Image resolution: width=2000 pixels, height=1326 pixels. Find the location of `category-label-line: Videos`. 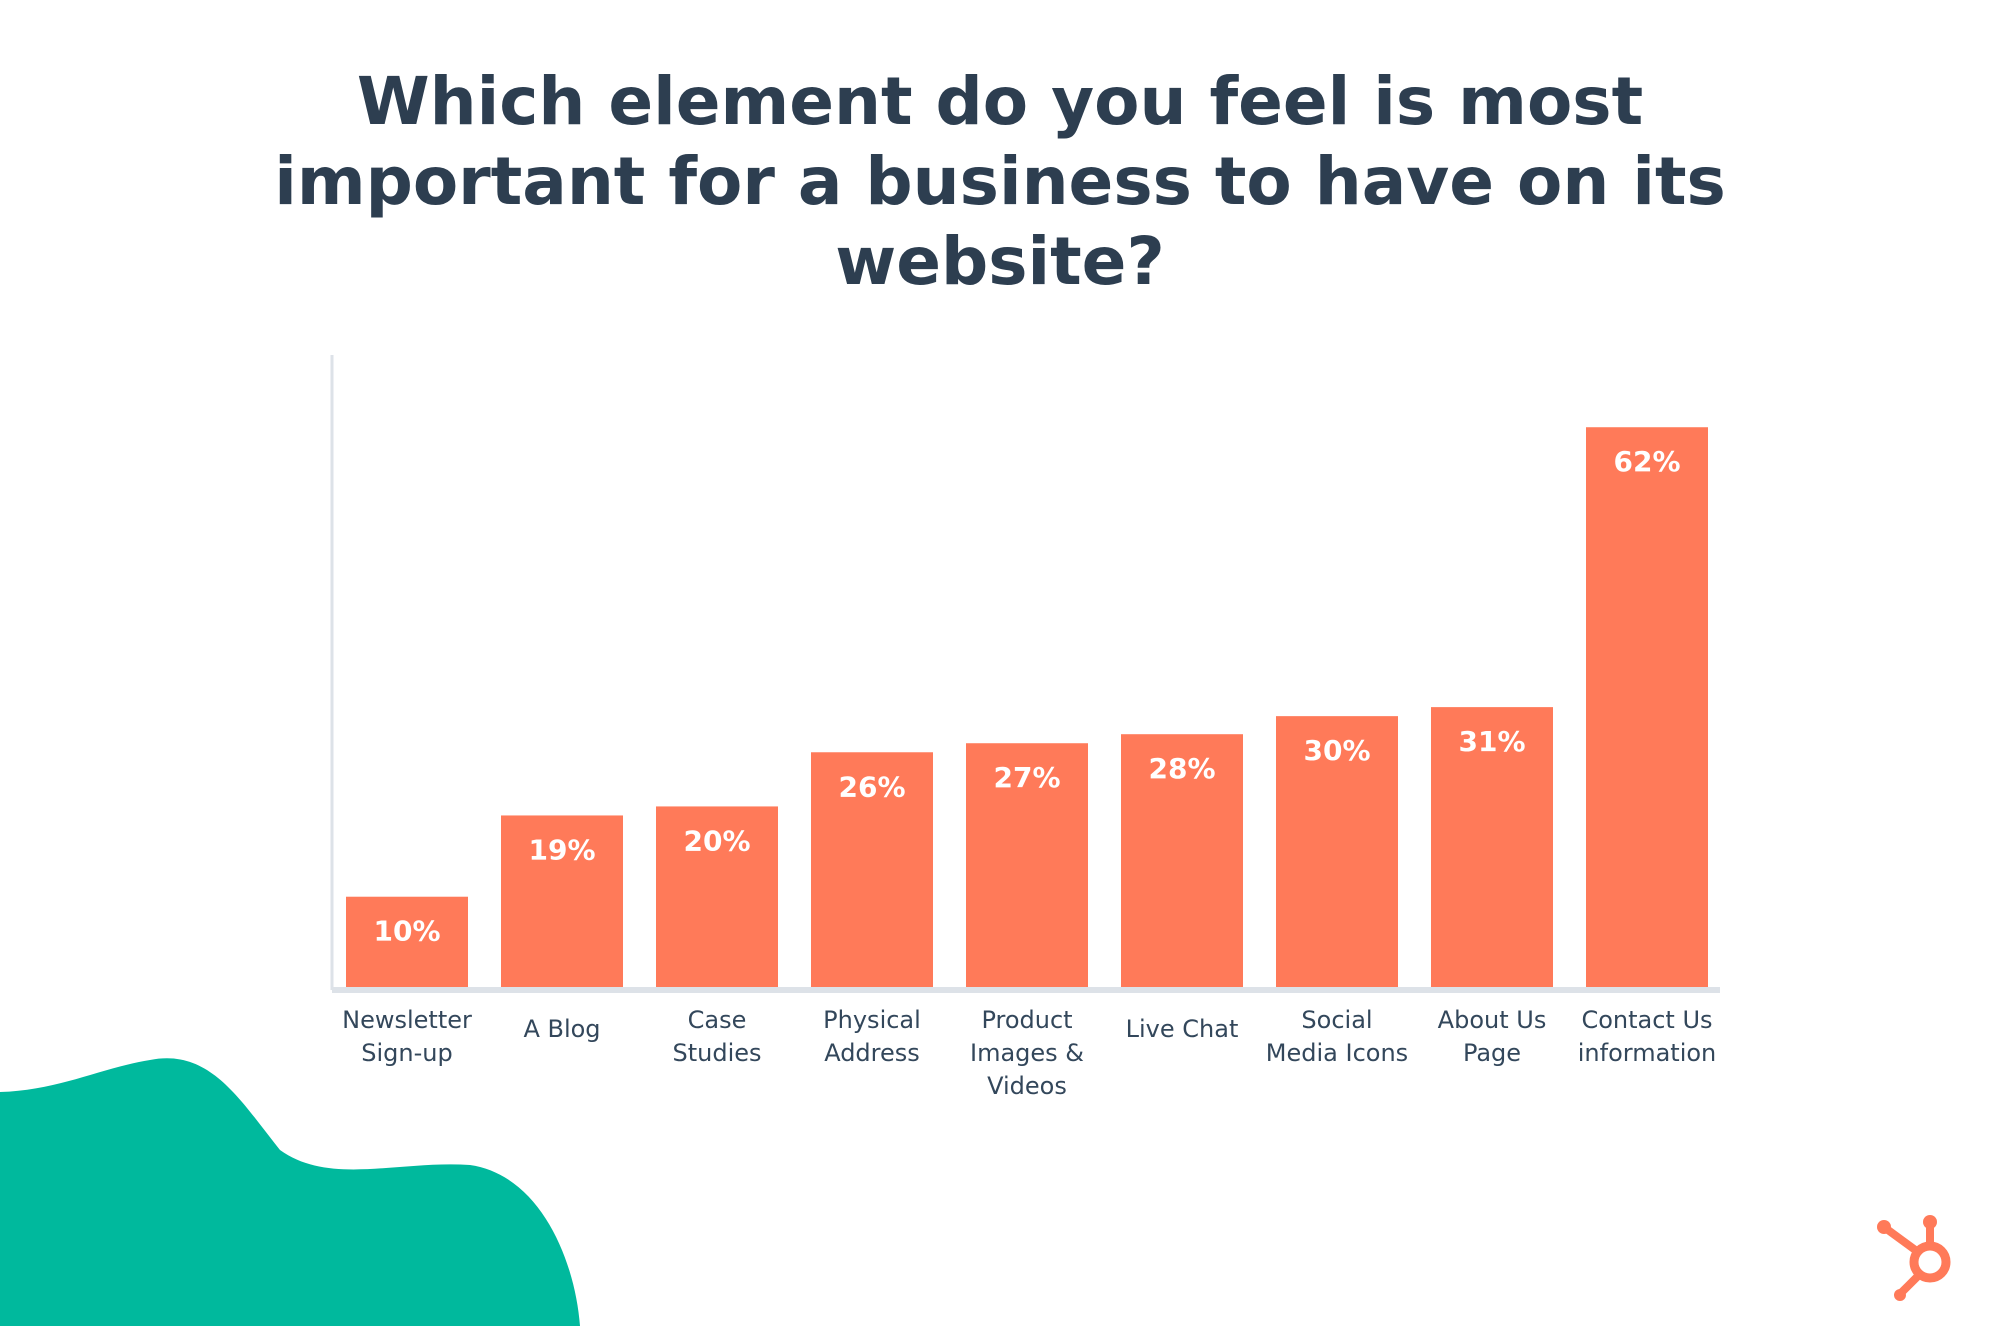

category-label-line: Videos is located at coordinates (1027, 1086).